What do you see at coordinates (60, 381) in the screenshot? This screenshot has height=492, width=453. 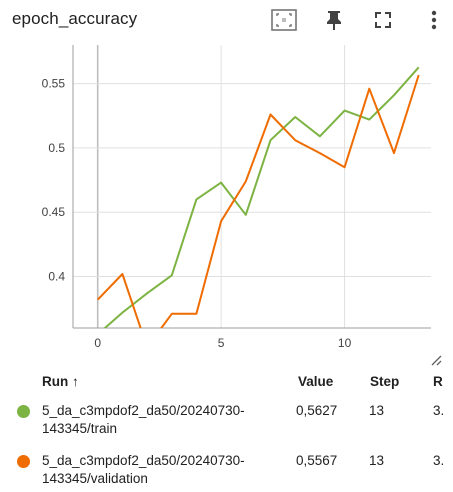 I see `col-header-run: Run ↑` at bounding box center [60, 381].